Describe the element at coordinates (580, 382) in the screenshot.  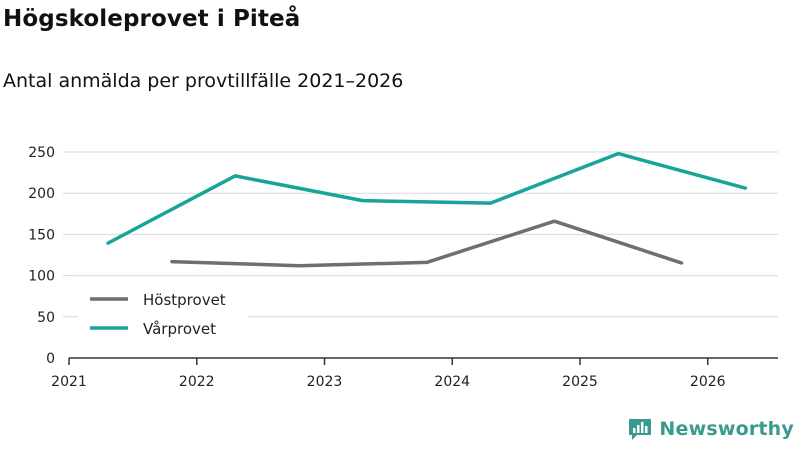
I see `x-tick-label: 2025` at that location.